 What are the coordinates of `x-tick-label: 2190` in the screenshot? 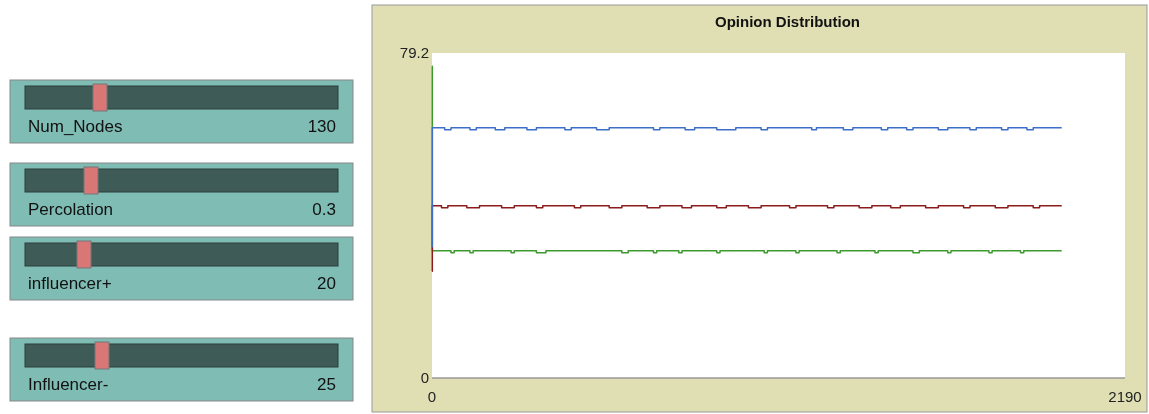 It's located at (1125, 396).